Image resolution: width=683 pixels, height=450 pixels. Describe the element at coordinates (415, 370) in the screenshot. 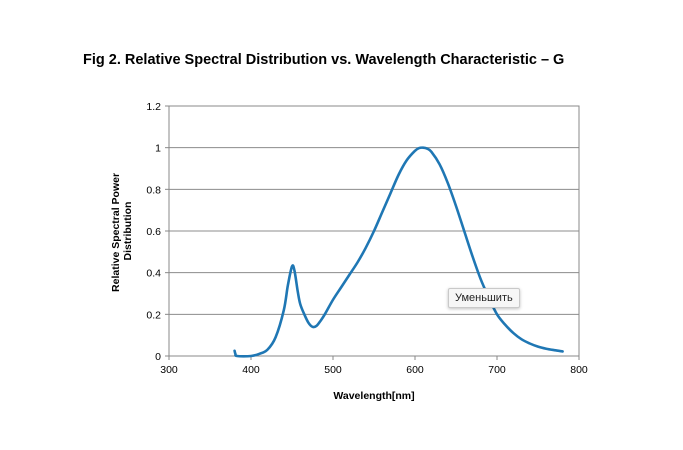

I see `x-tick-label-3: 600` at that location.